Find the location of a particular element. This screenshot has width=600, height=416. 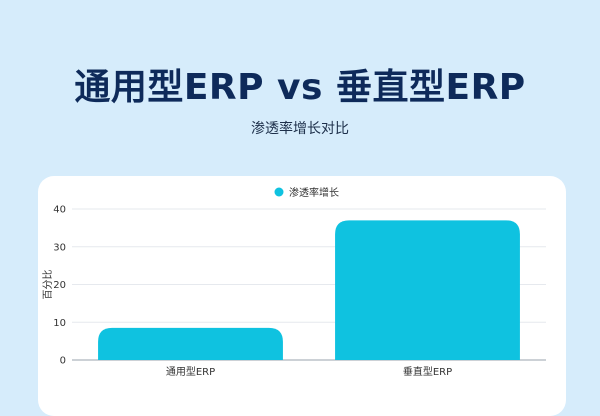

y-tick-label: 0 is located at coordinates (63, 361).